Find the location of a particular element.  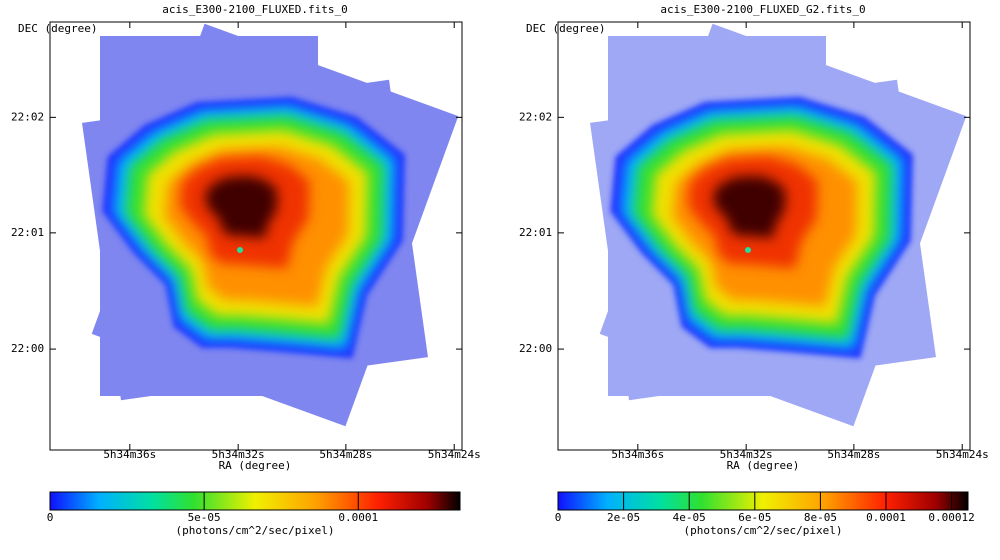

colorbar-tick-label: 6e-05 is located at coordinates (754, 517).